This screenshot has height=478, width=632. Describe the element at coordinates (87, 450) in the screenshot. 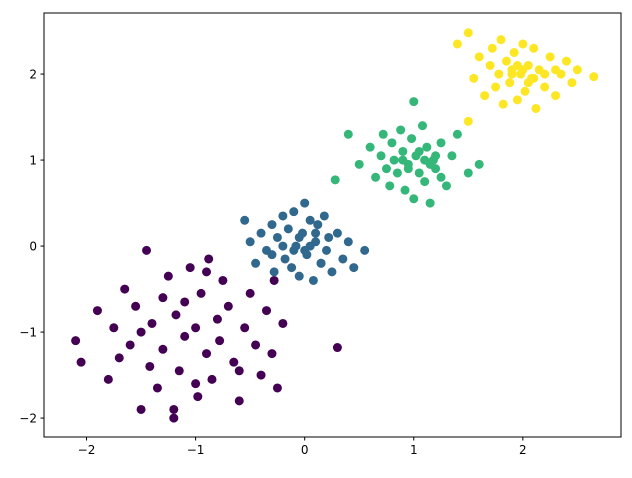

I see `x-tick-label: −2` at that location.